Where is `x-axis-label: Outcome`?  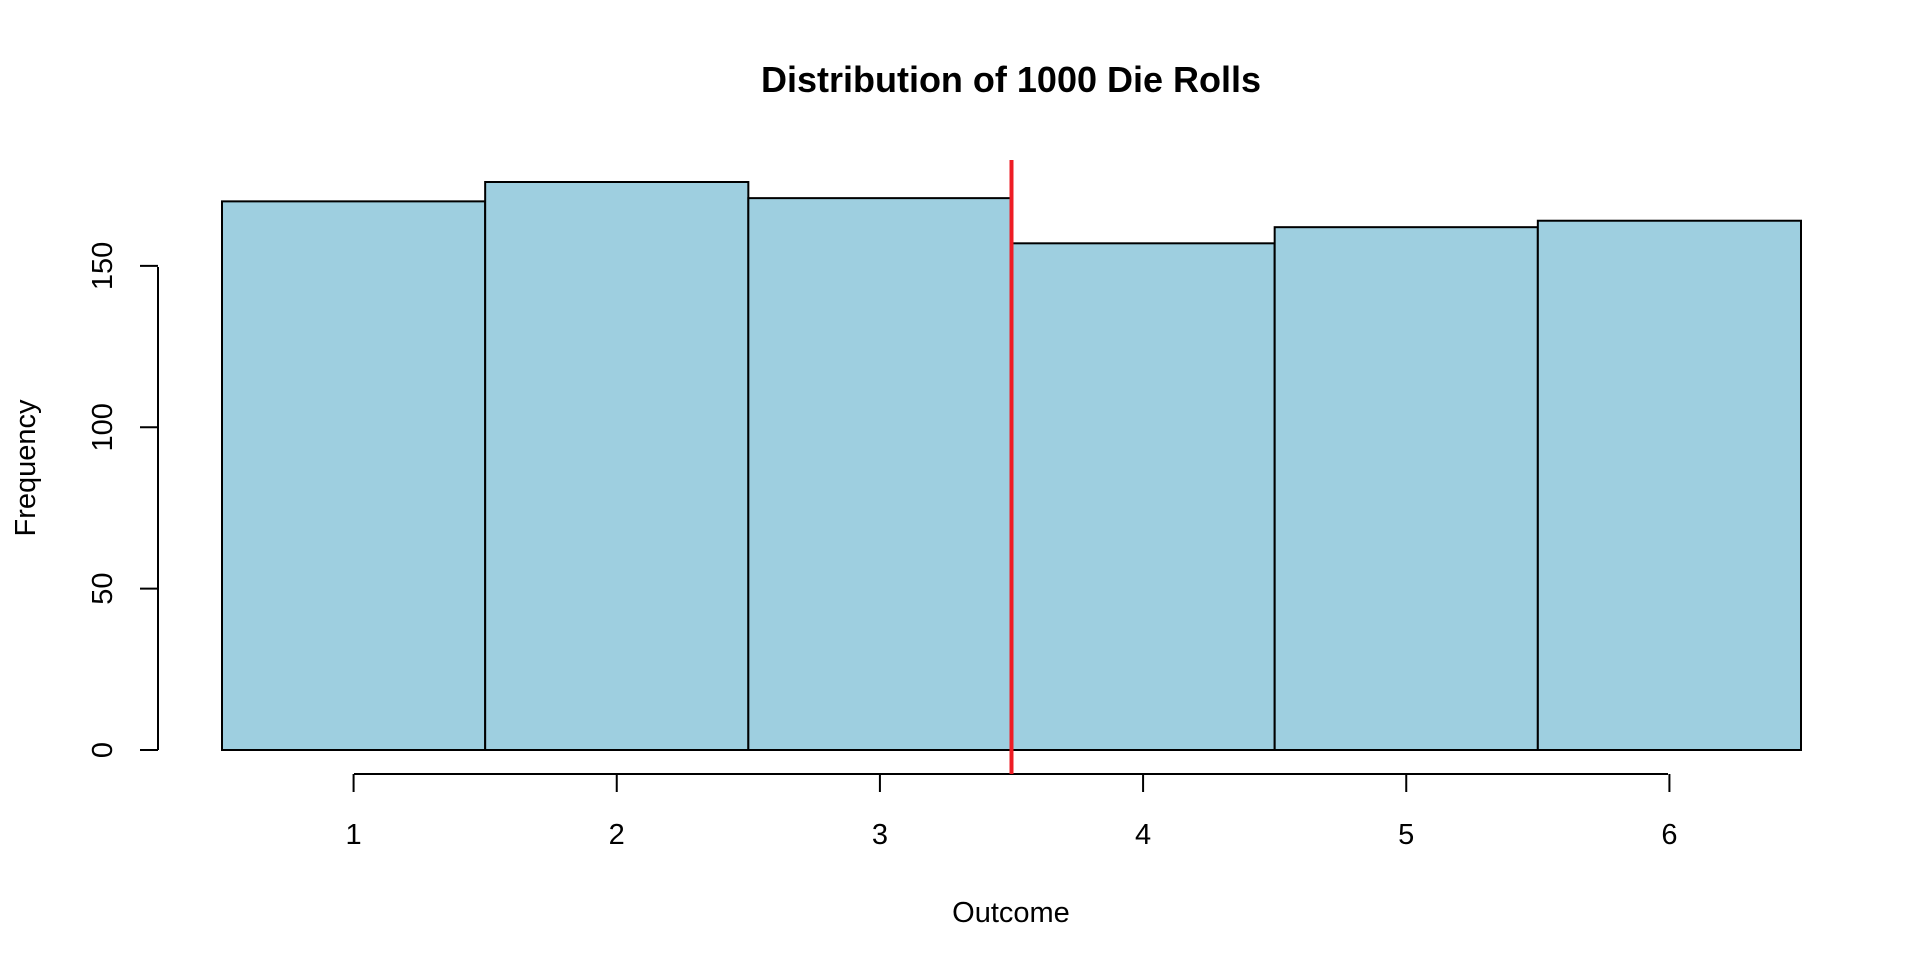
x-axis-label: Outcome is located at coordinates (1011, 913).